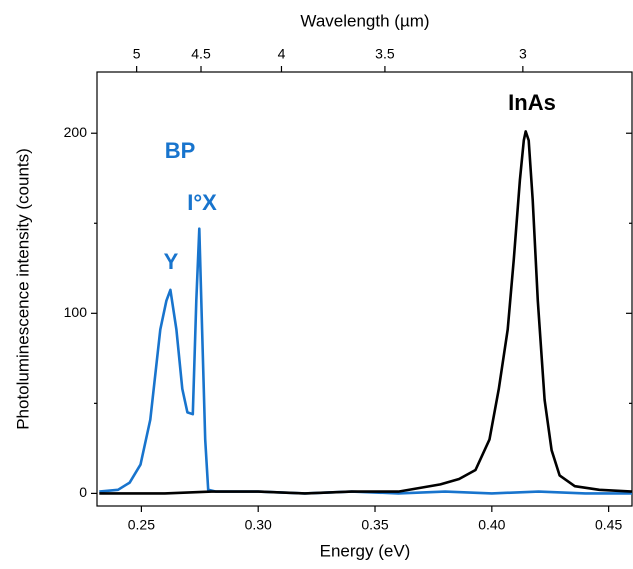  Describe the element at coordinates (137, 54) in the screenshot. I see `x2-tick-label: 5` at that location.